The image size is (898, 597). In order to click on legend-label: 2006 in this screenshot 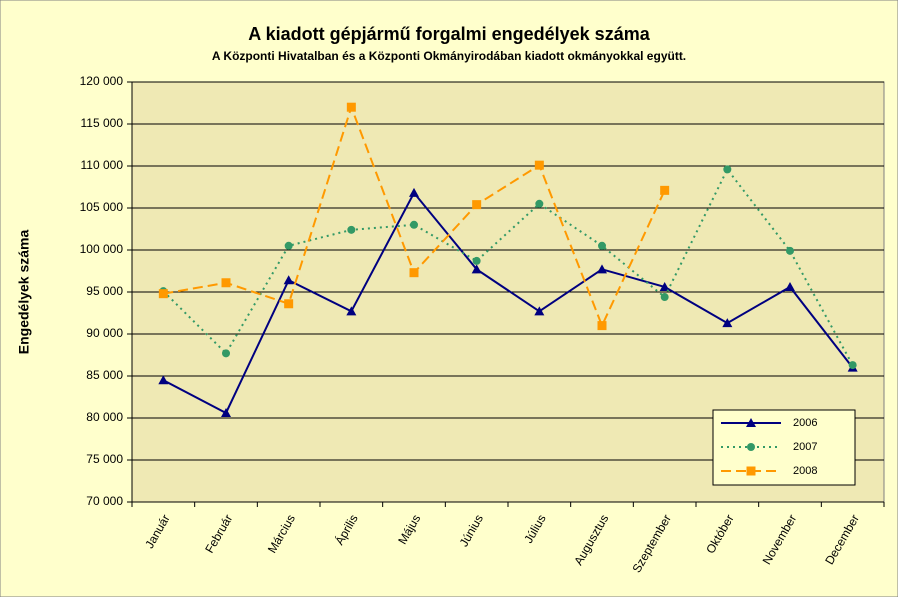, I will do `click(805, 423)`.